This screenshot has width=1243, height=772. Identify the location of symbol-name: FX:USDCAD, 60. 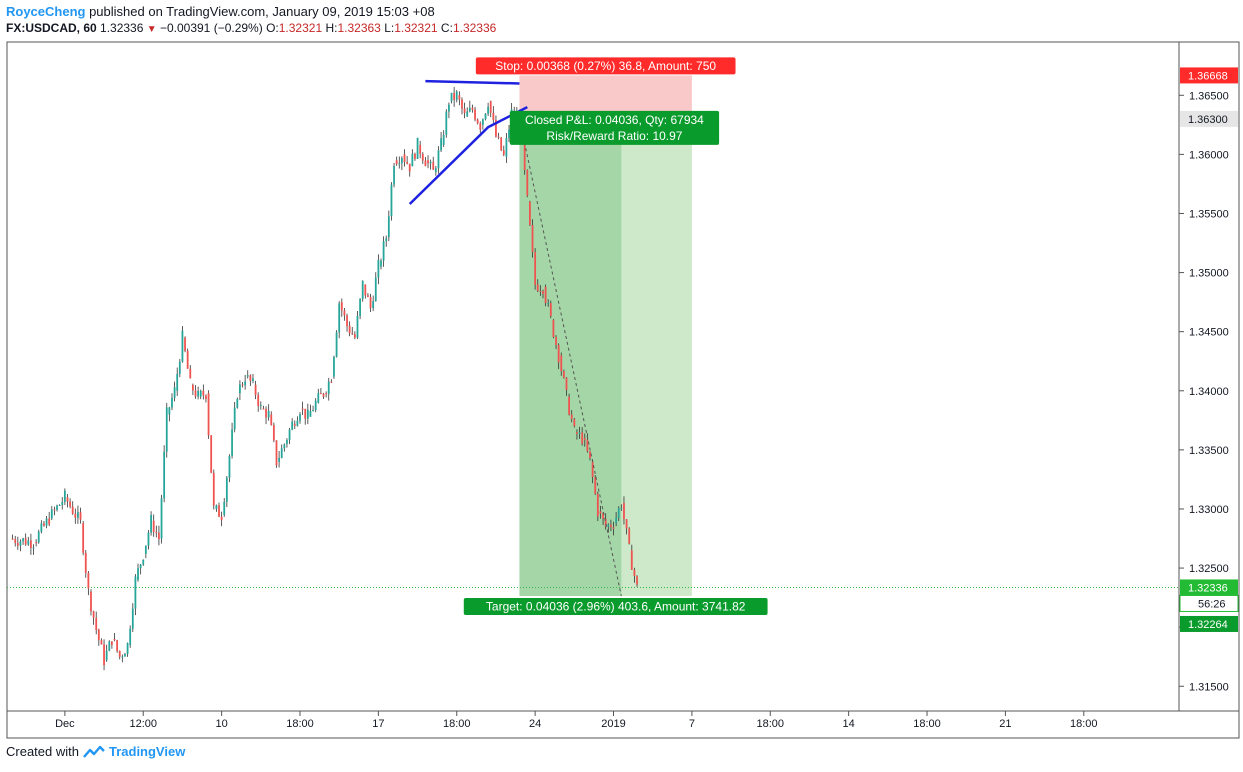
(51, 28).